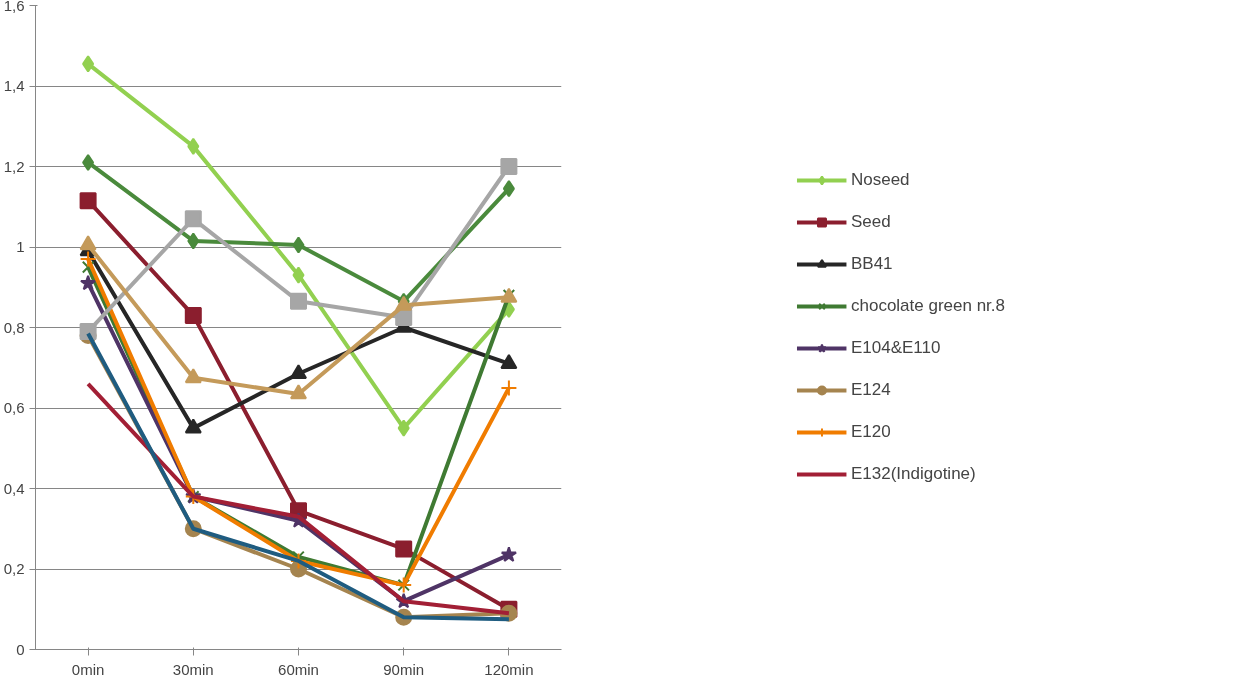 This screenshot has width=1259, height=691. I want to click on x-tick-label: 90min, so click(404, 669).